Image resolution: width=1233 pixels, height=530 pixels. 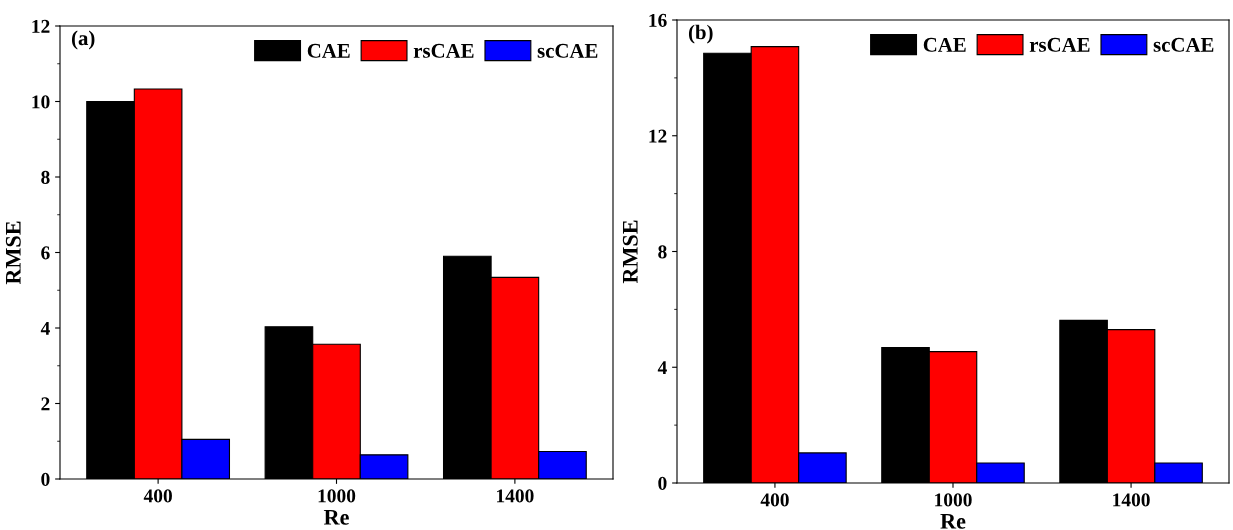 What do you see at coordinates (700, 34) in the screenshot?
I see `annotation: (b)` at bounding box center [700, 34].